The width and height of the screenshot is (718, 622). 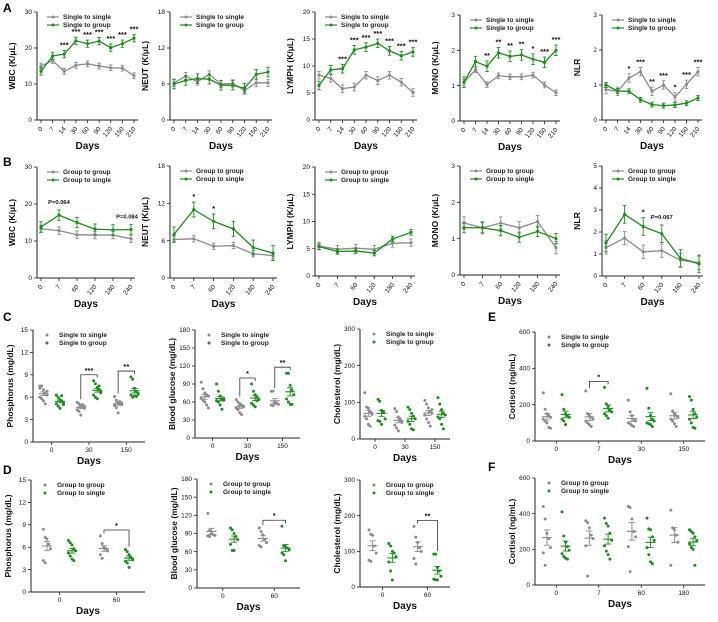 What do you see at coordinates (162, 12) in the screenshot?
I see `y-tick-label: 18` at bounding box center [162, 12].